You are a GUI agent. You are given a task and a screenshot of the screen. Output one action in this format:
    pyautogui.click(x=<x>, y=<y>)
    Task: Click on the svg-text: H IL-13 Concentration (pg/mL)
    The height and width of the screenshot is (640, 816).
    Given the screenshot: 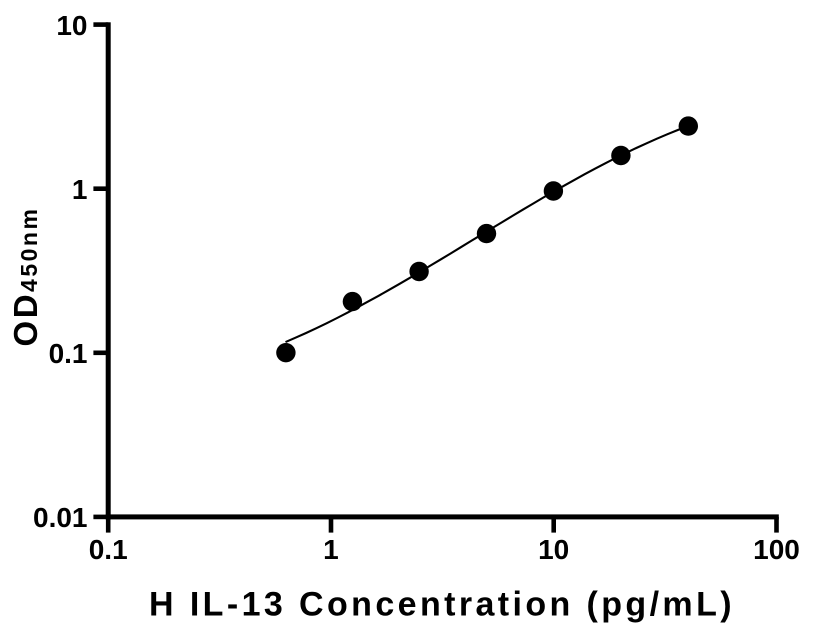 What is the action you would take?
    pyautogui.click(x=442, y=604)
    